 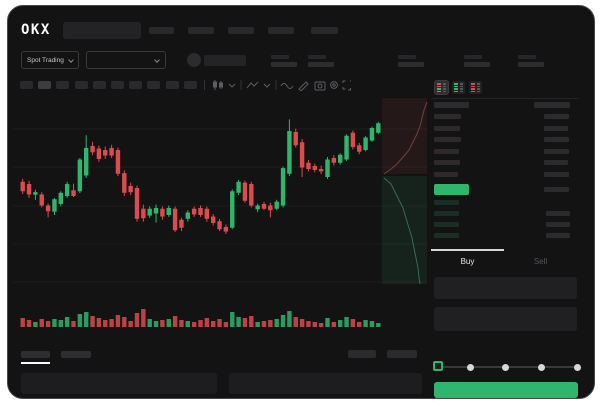 I want to click on okx-logo: OKX, so click(x=36, y=30).